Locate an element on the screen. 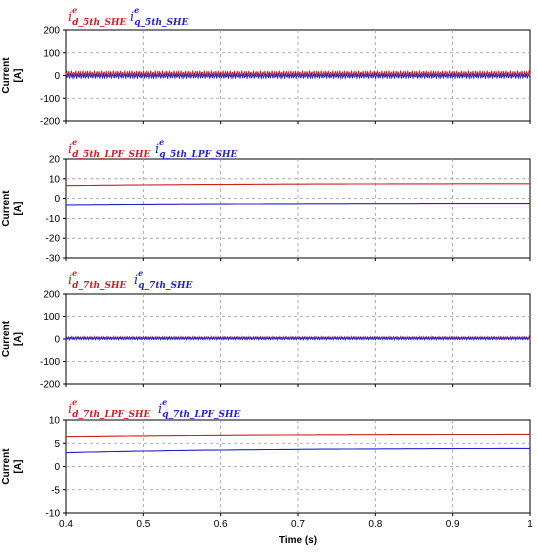 Image resolution: width=537 pixels, height=555 pixels. legend-q_5th_LPF_SHE: ie q_5th_LPF_SHE is located at coordinates (196, 148).